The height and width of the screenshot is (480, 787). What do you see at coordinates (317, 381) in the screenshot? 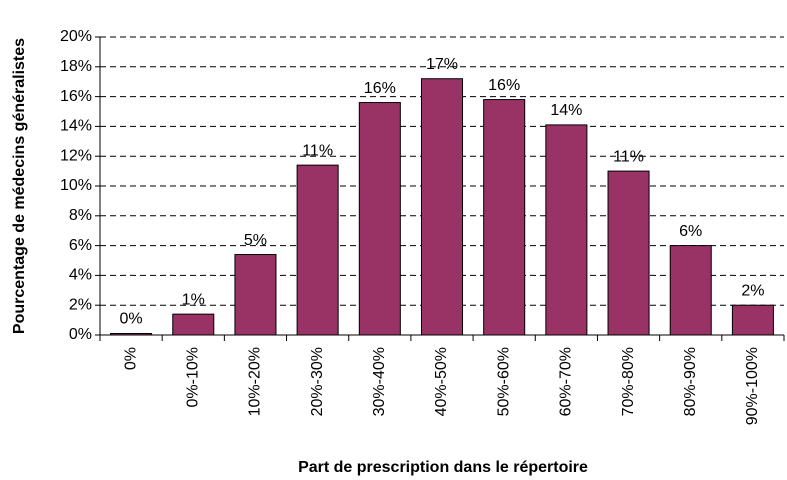
I see `x-tick-label: 20%-30%` at bounding box center [317, 381].